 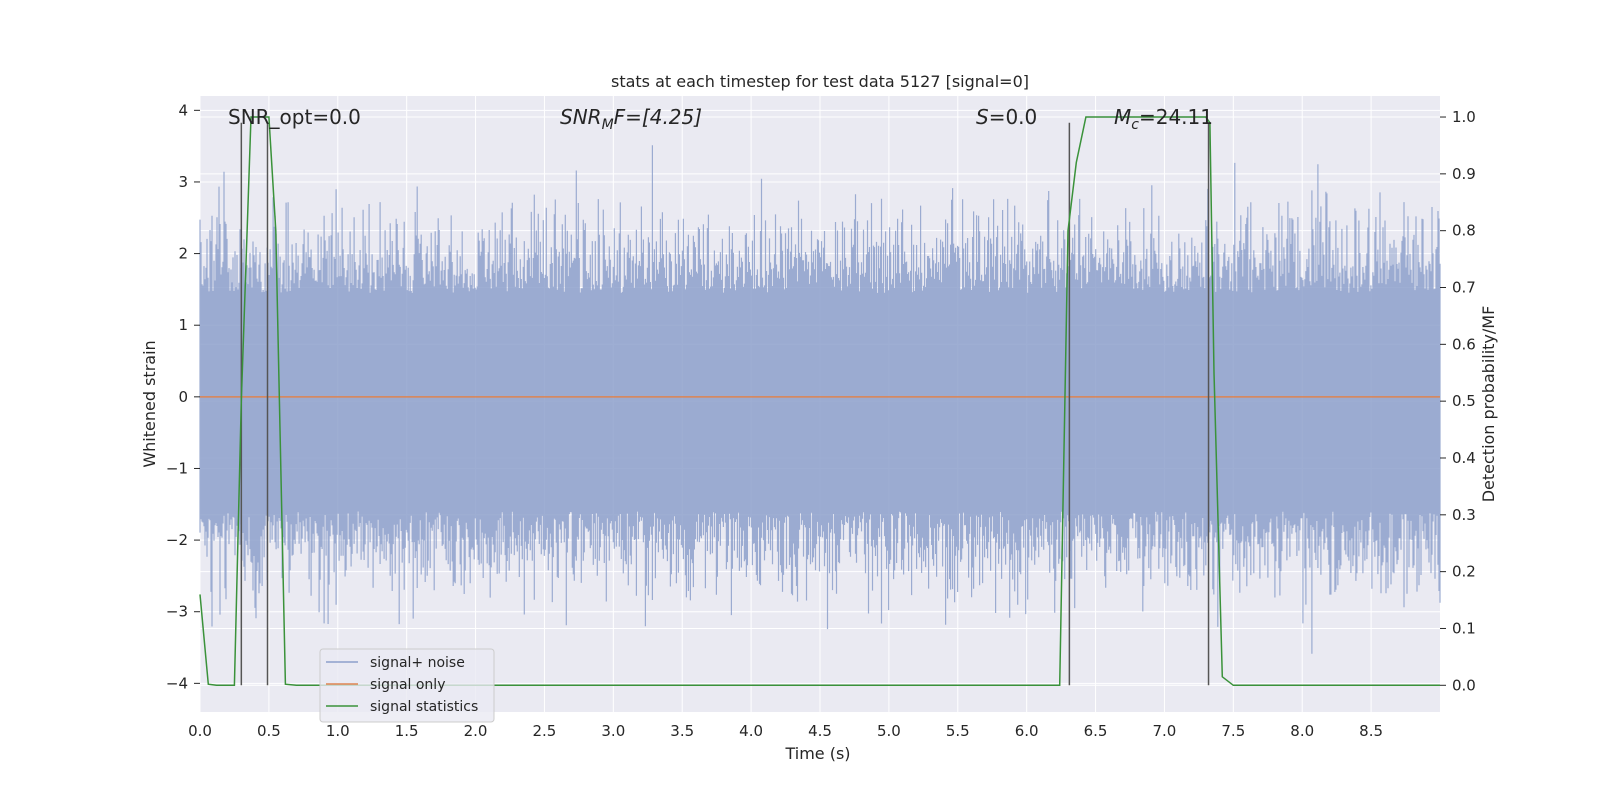 What do you see at coordinates (889, 731) in the screenshot?
I see `x-tick-label: 5.0` at bounding box center [889, 731].